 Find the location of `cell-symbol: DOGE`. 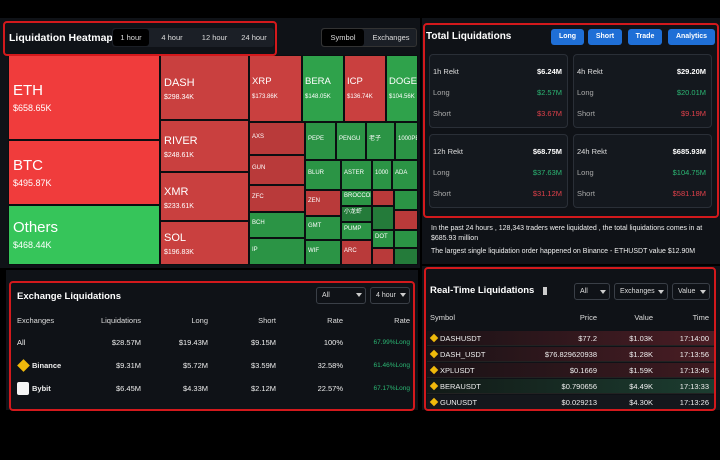

cell-symbol: DOGE is located at coordinates (403, 81).